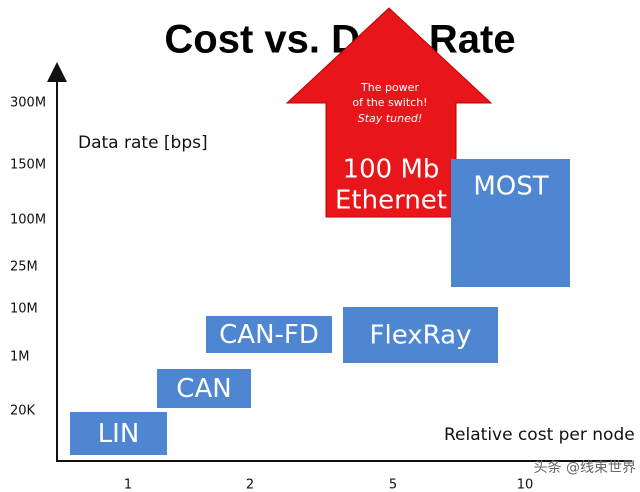  I want to click on y-tick-label: 20K, so click(23, 411).